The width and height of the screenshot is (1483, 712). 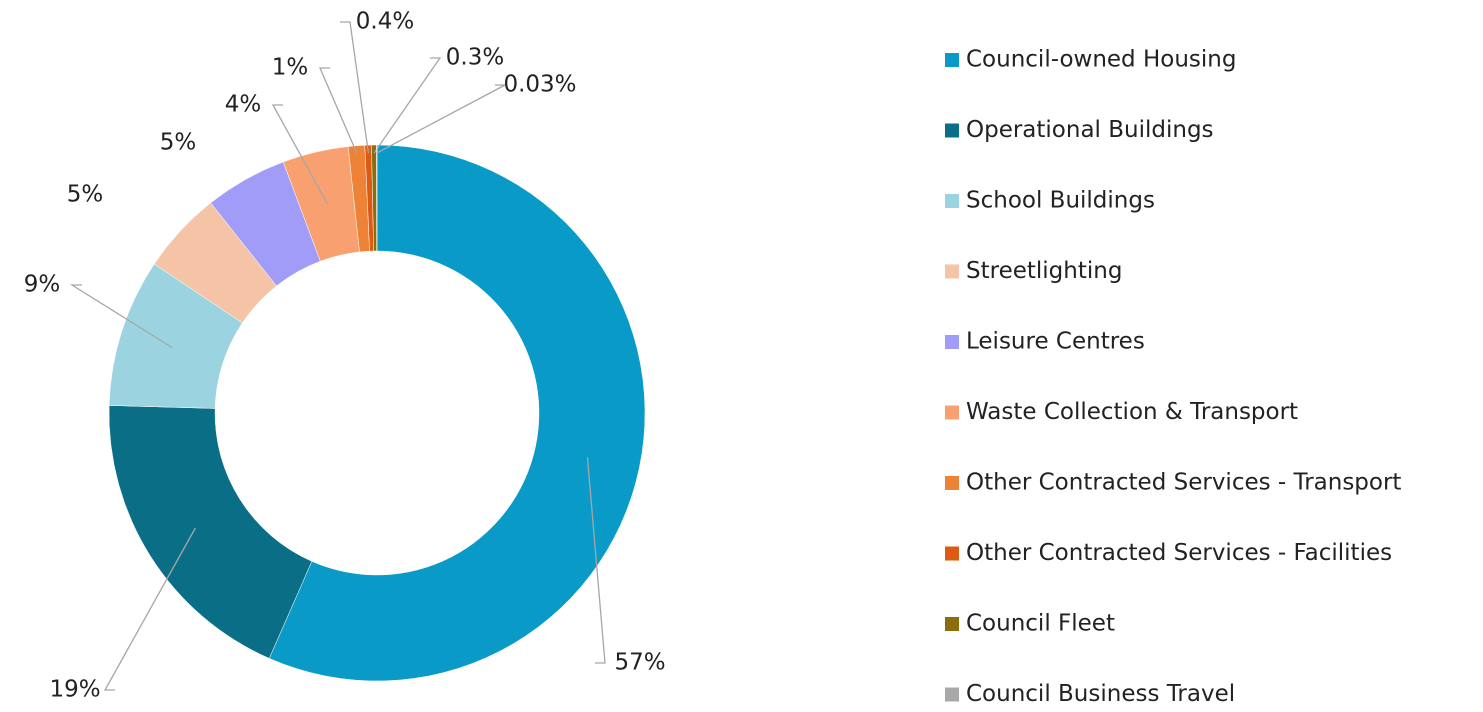 What do you see at coordinates (1101, 60) in the screenshot?
I see `legend-label: Council-owned Housing` at bounding box center [1101, 60].